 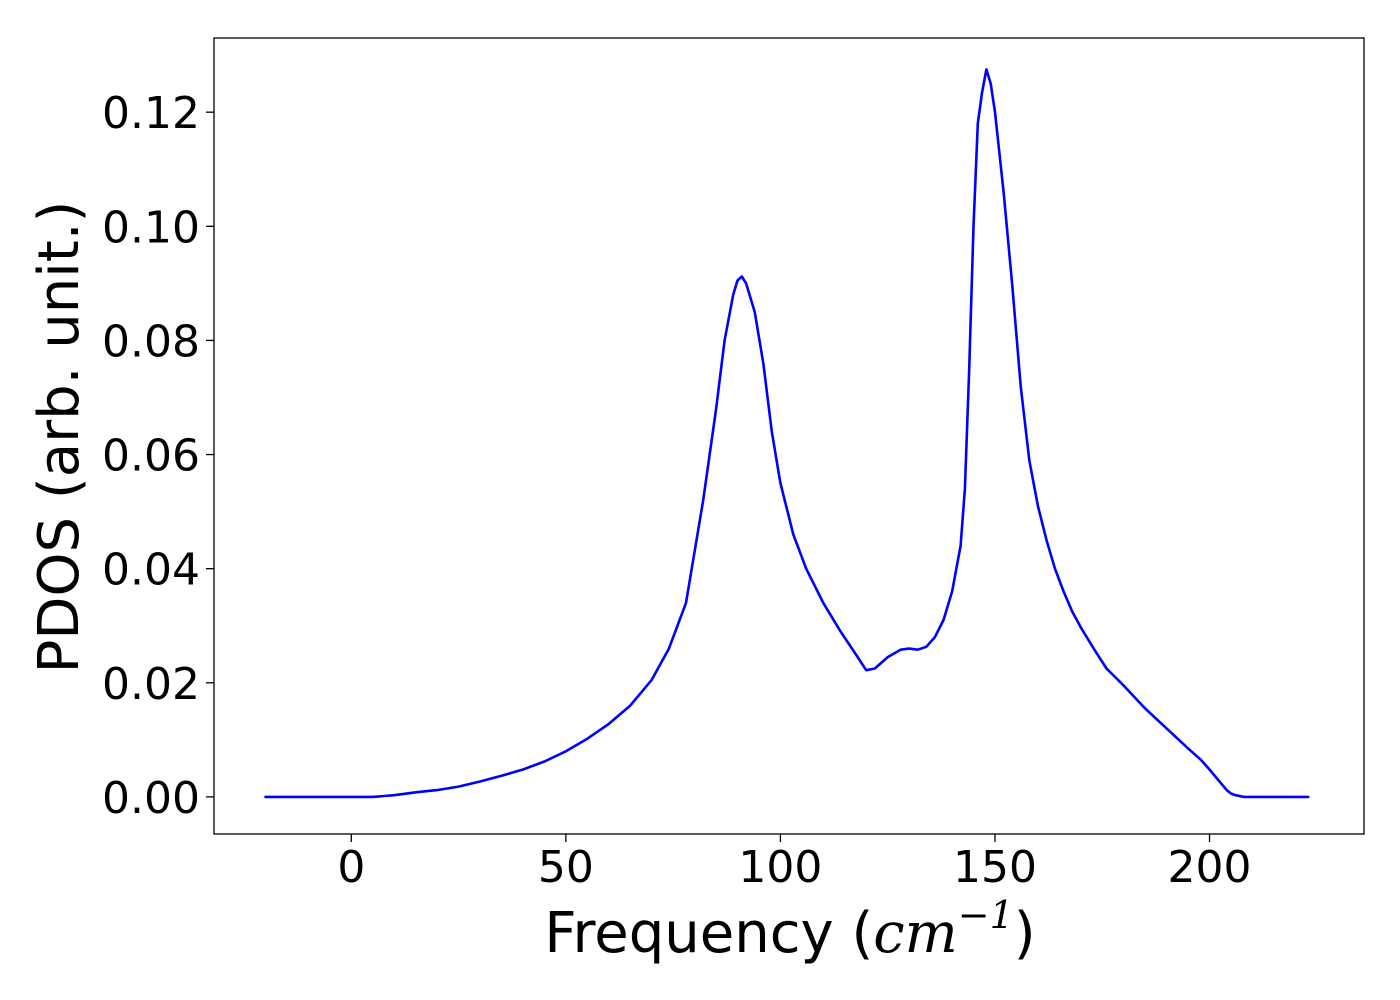 I want to click on y-tick-label: 0.04, so click(x=151, y=570).